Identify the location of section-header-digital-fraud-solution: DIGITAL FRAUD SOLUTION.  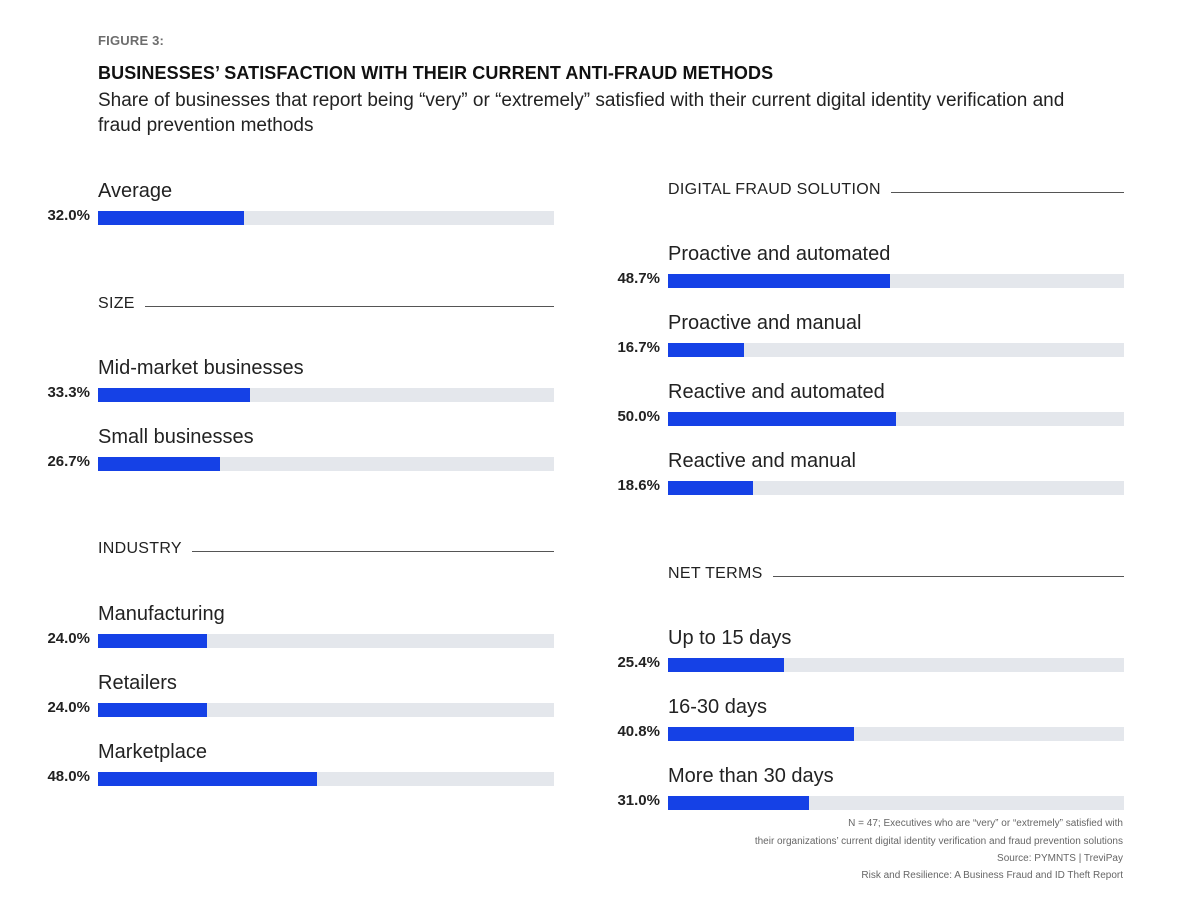
(896, 191).